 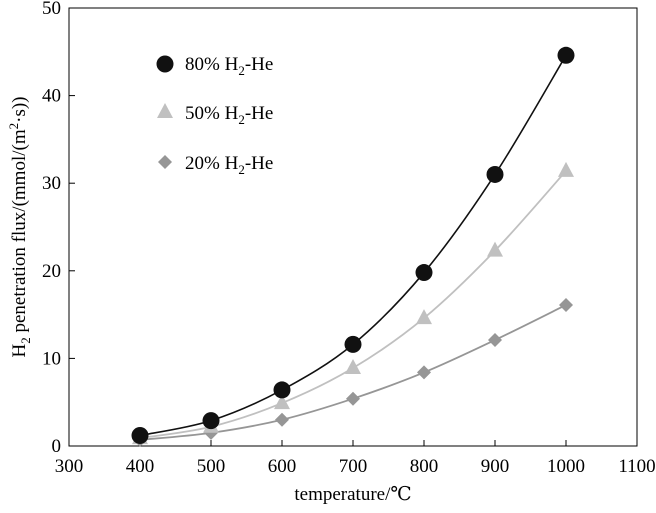 I want to click on legend-label-50: 50% H2-He, so click(x=229, y=115).